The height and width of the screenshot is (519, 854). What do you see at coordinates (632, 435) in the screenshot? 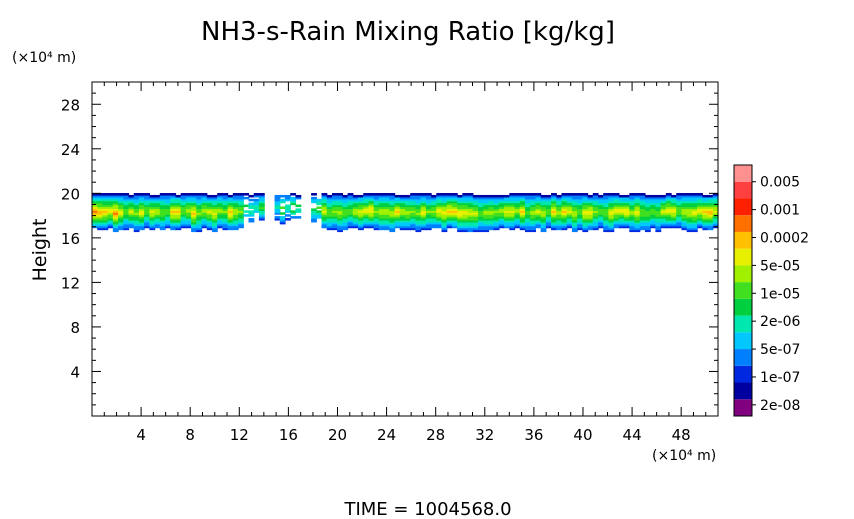
I see `x-tick-label: 44` at bounding box center [632, 435].